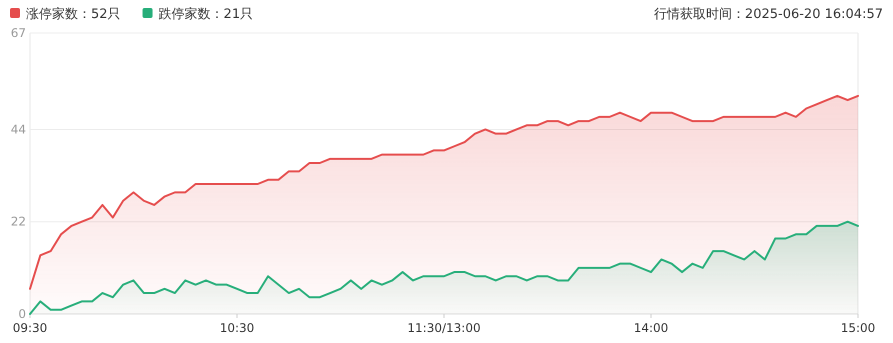 This screenshot has height=343, width=893. Describe the element at coordinates (30, 328) in the screenshot. I see `x-tick-label: 09:30` at that location.